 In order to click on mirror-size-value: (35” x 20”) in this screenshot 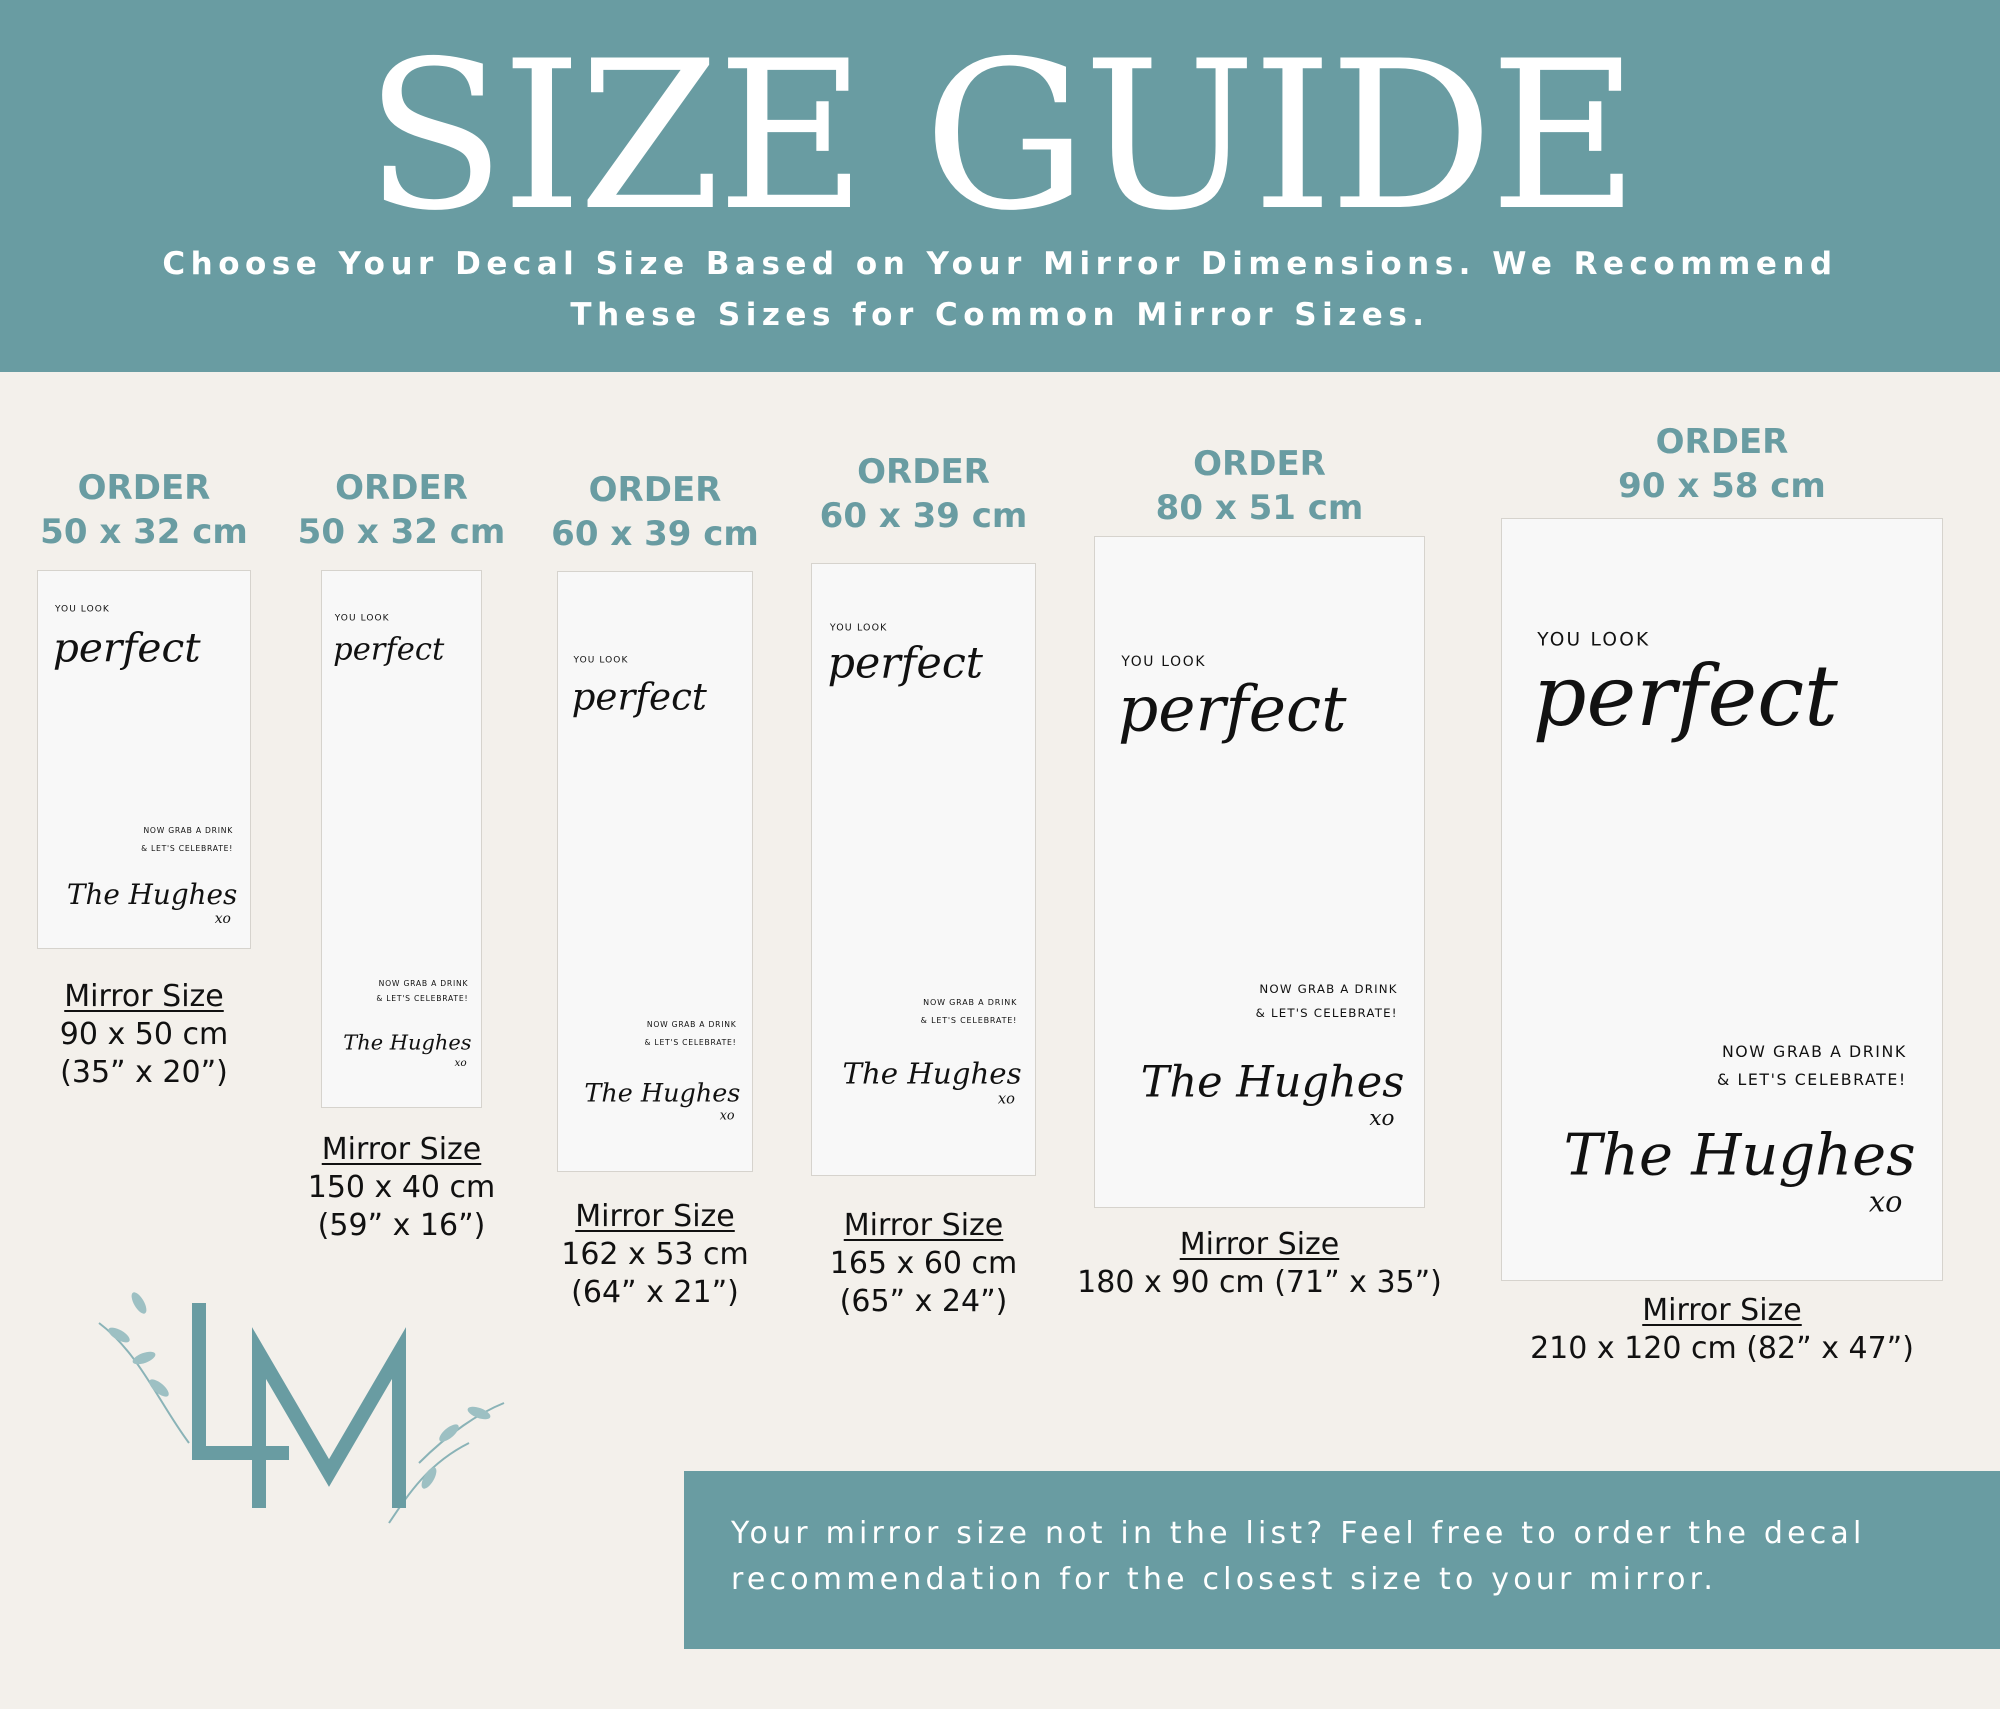, I will do `click(144, 1072)`.